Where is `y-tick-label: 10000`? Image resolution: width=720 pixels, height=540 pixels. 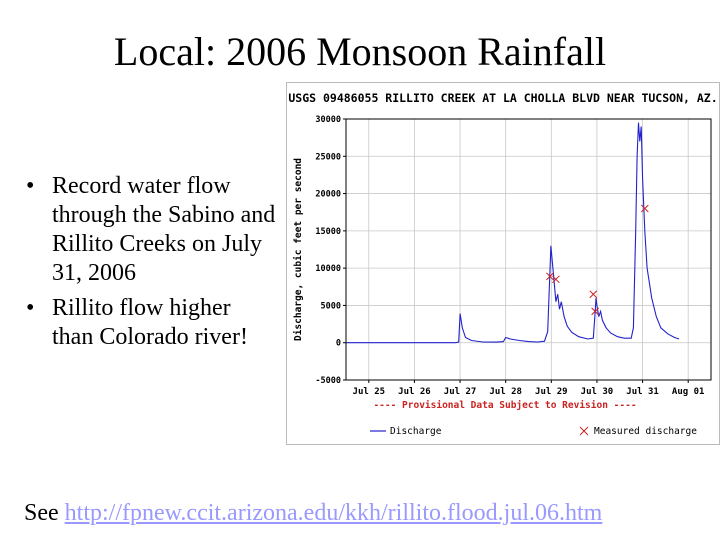 y-tick-label: 10000 is located at coordinates (328, 269).